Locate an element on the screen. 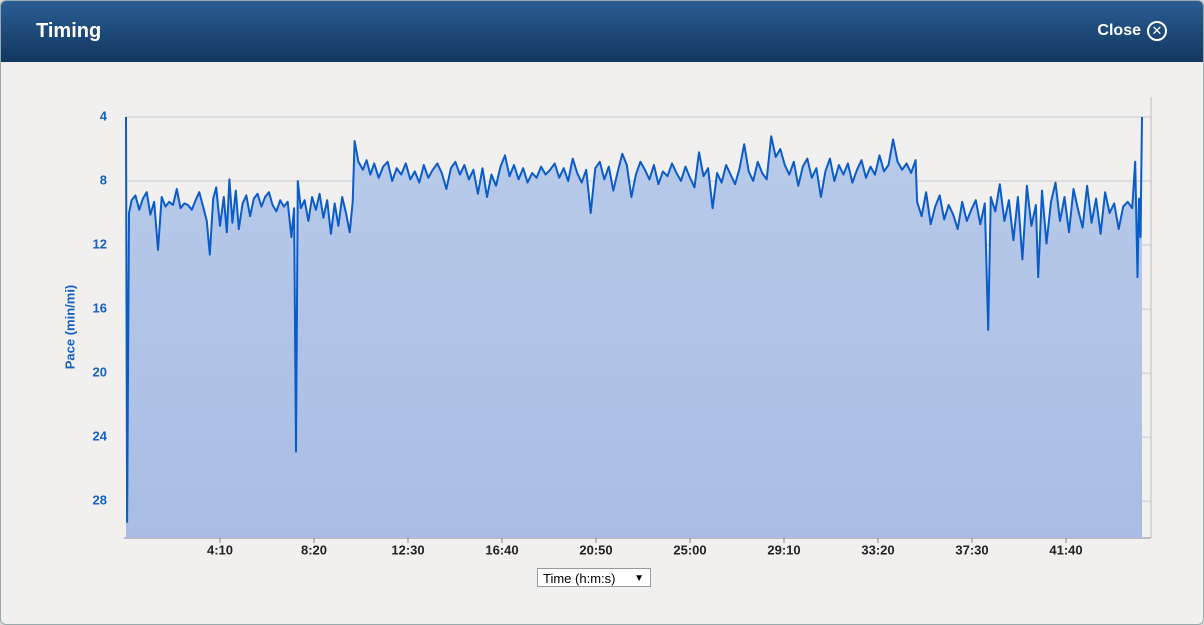 Image resolution: width=1204 pixels, height=625 pixels. y-tick-label: 24 is located at coordinates (100, 436).